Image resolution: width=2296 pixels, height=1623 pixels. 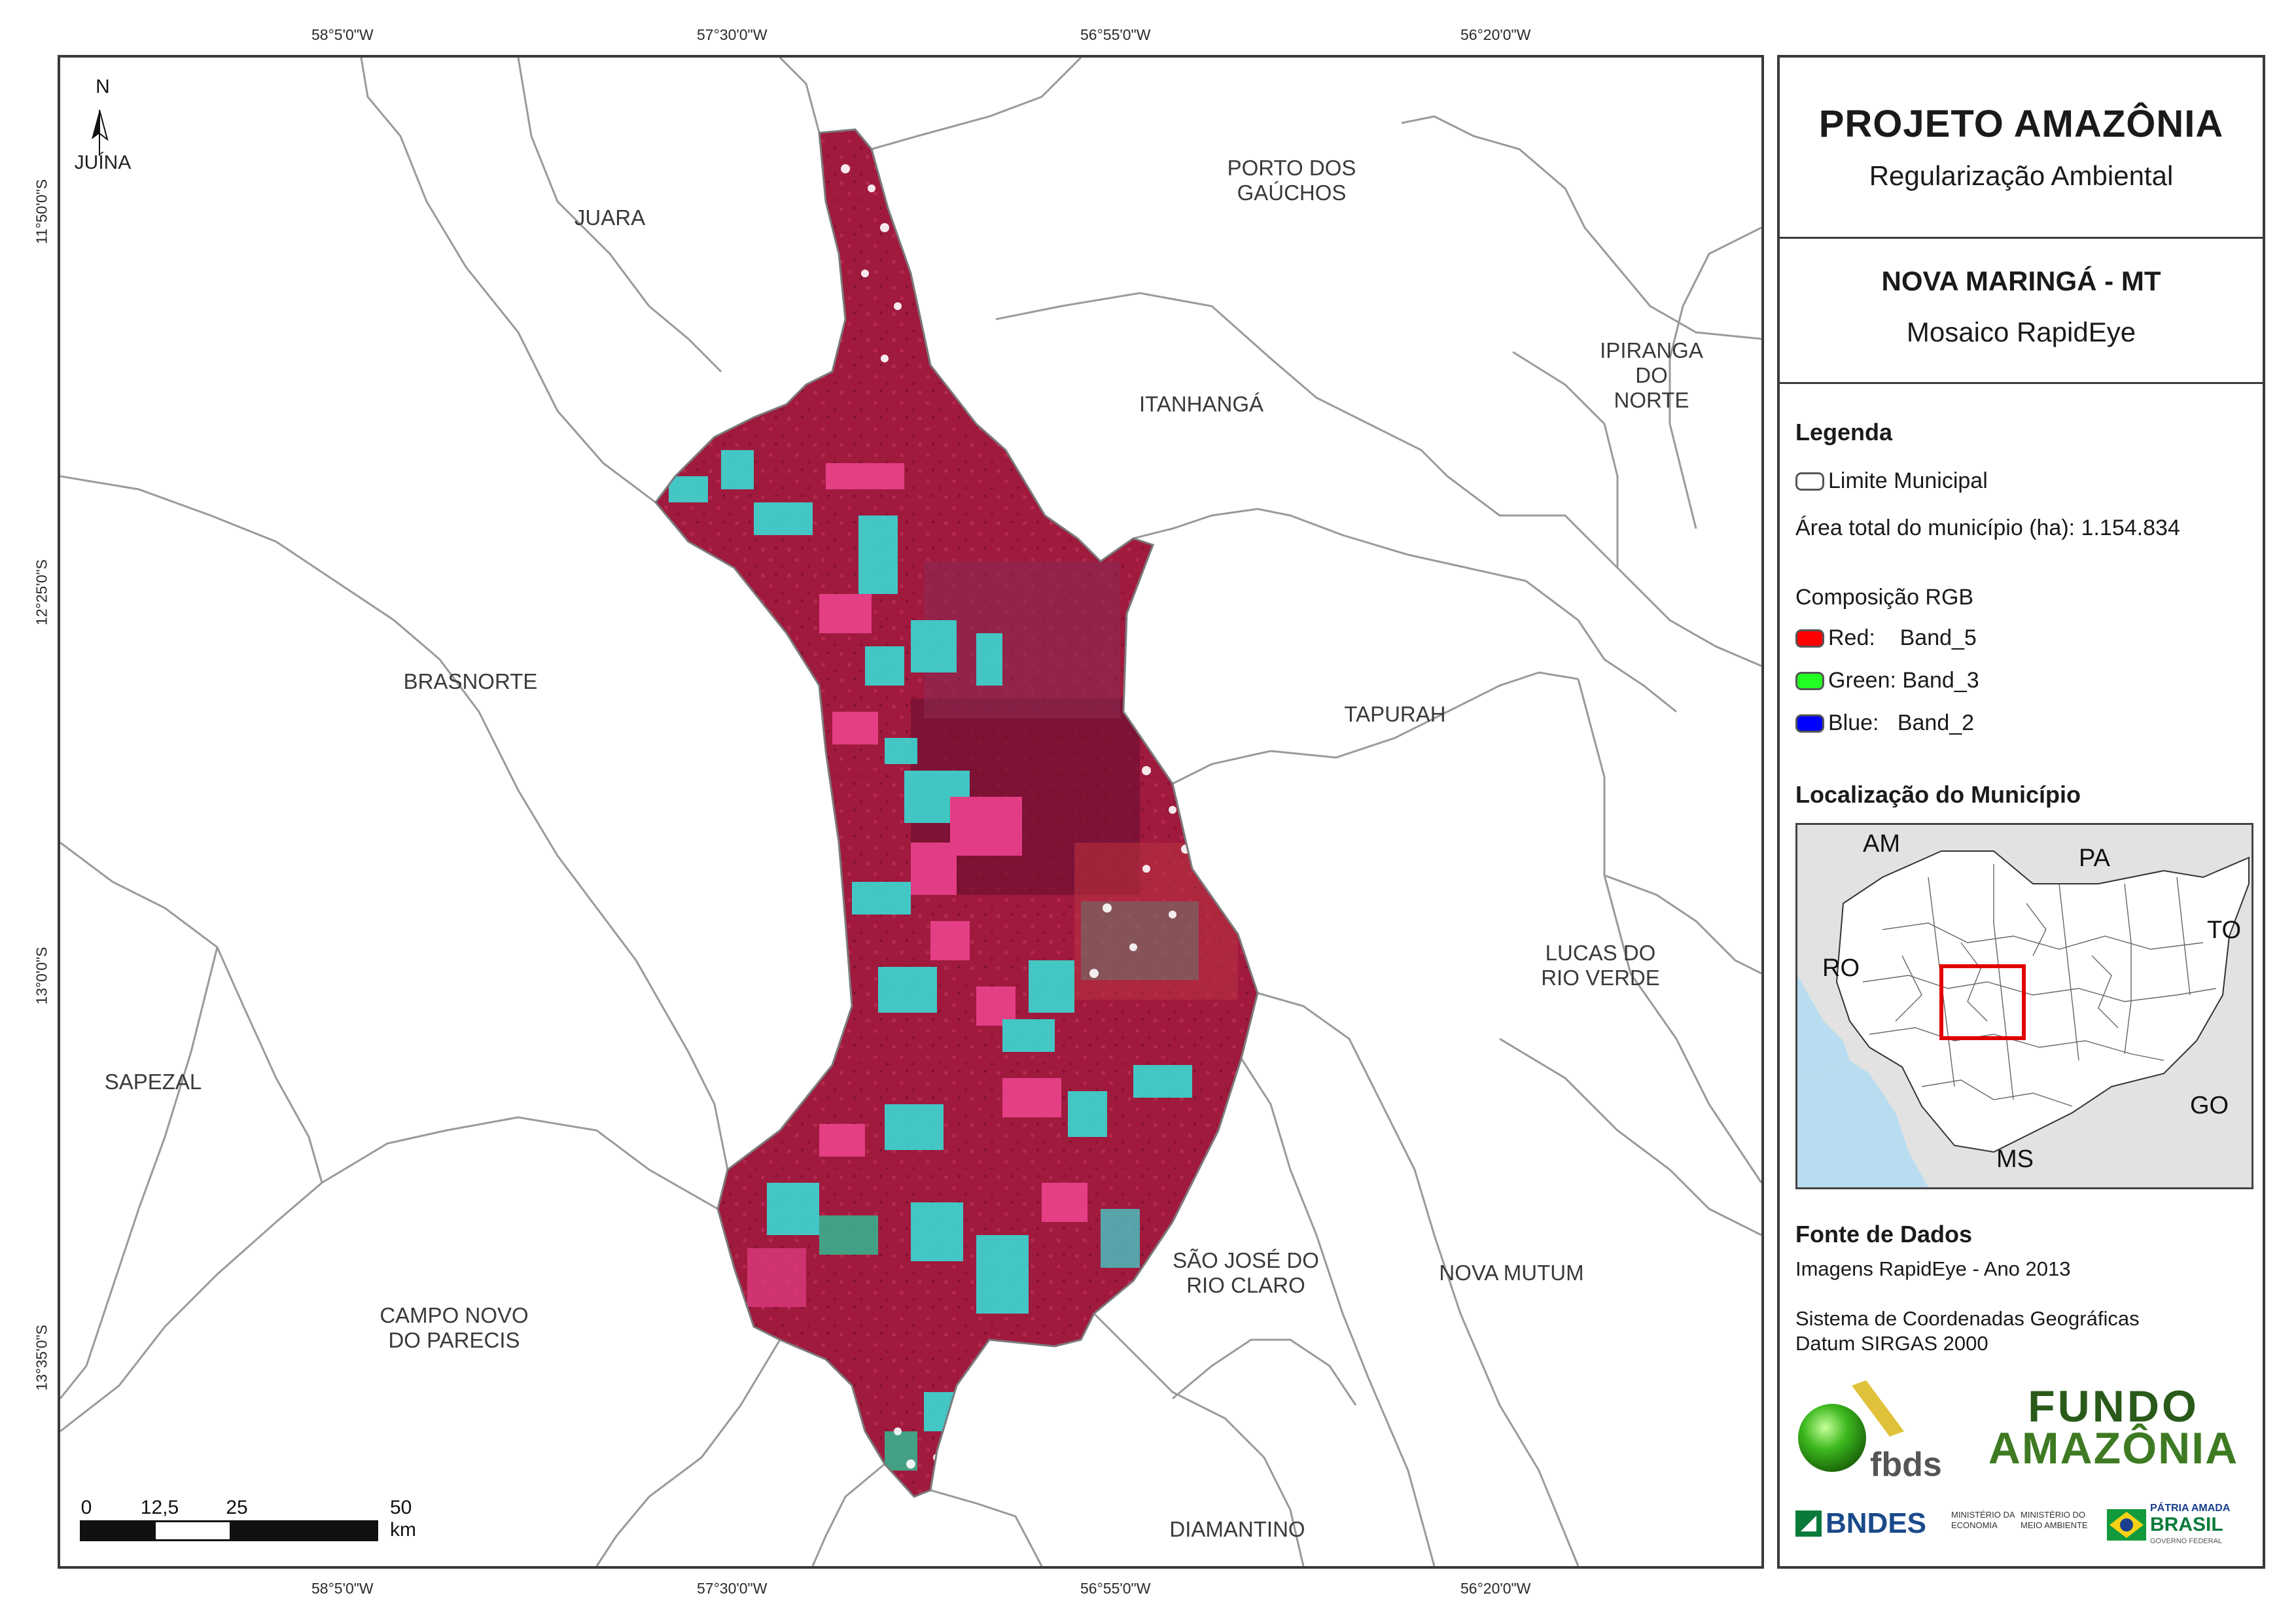 What do you see at coordinates (2186, 1525) in the screenshot?
I see `brasil-text: BRASIL` at bounding box center [2186, 1525].